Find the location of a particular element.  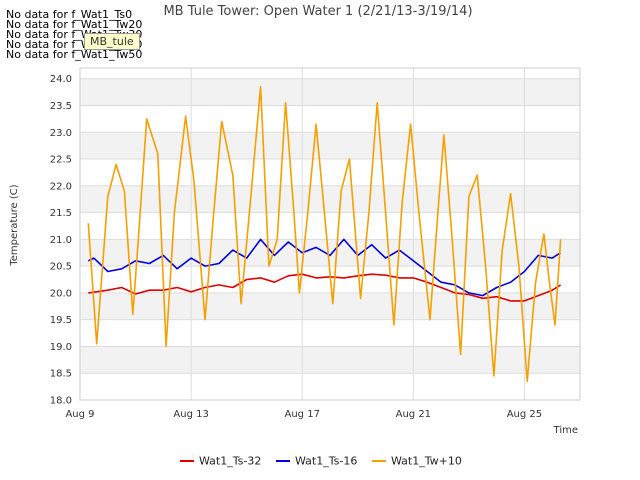

y-tick-label: 23.0 is located at coordinates (61, 133).